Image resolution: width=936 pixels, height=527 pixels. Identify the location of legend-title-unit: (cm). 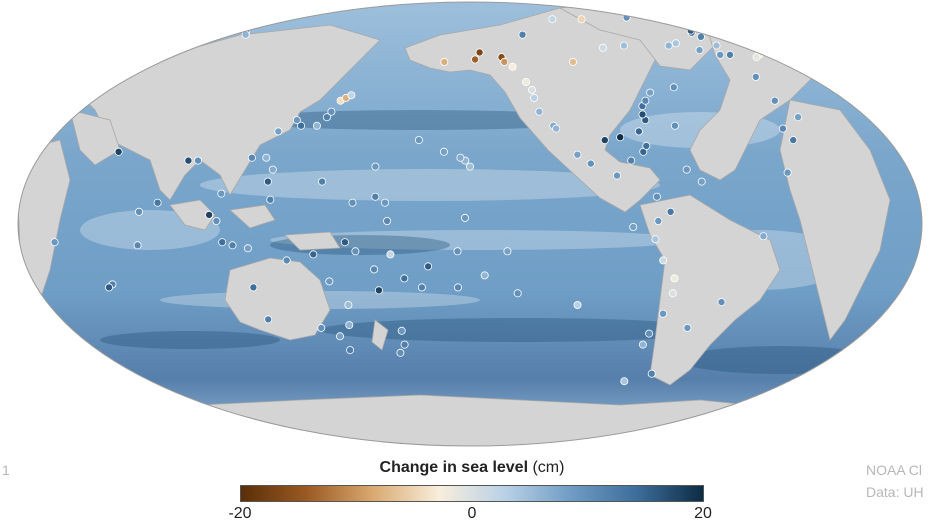
(546, 467).